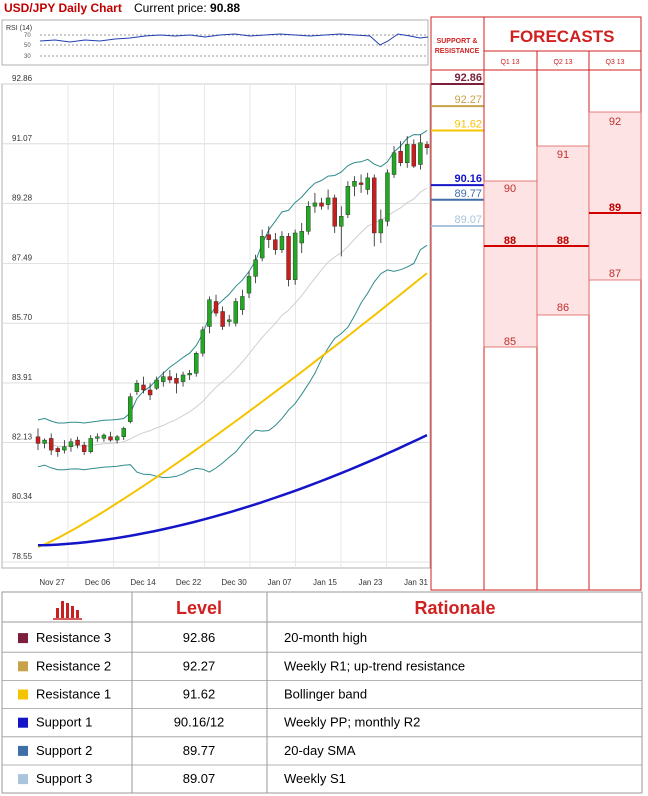  Describe the element at coordinates (510, 189) in the screenshot. I see `forecast-q1-high: 90` at that location.